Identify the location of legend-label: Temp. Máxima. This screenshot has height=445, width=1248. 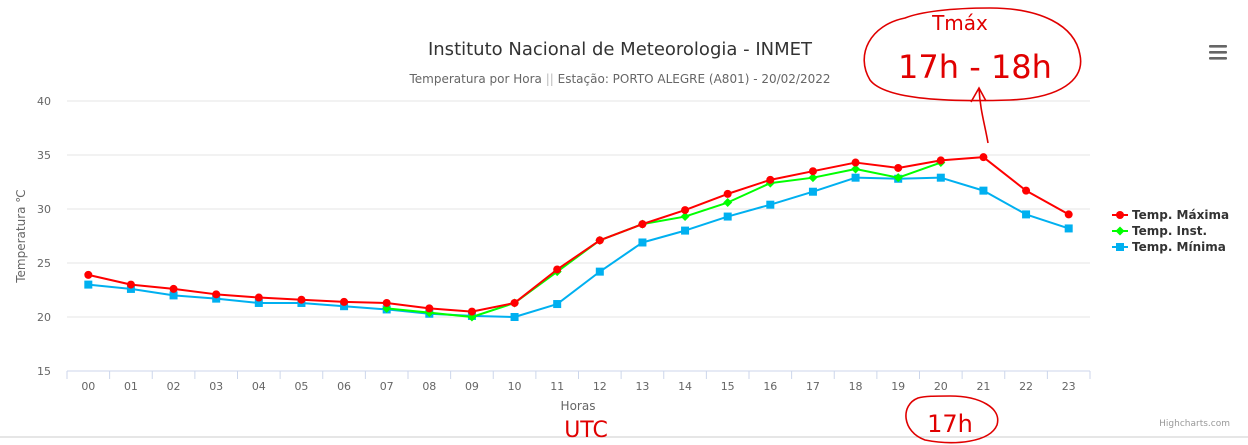
(1180, 215).